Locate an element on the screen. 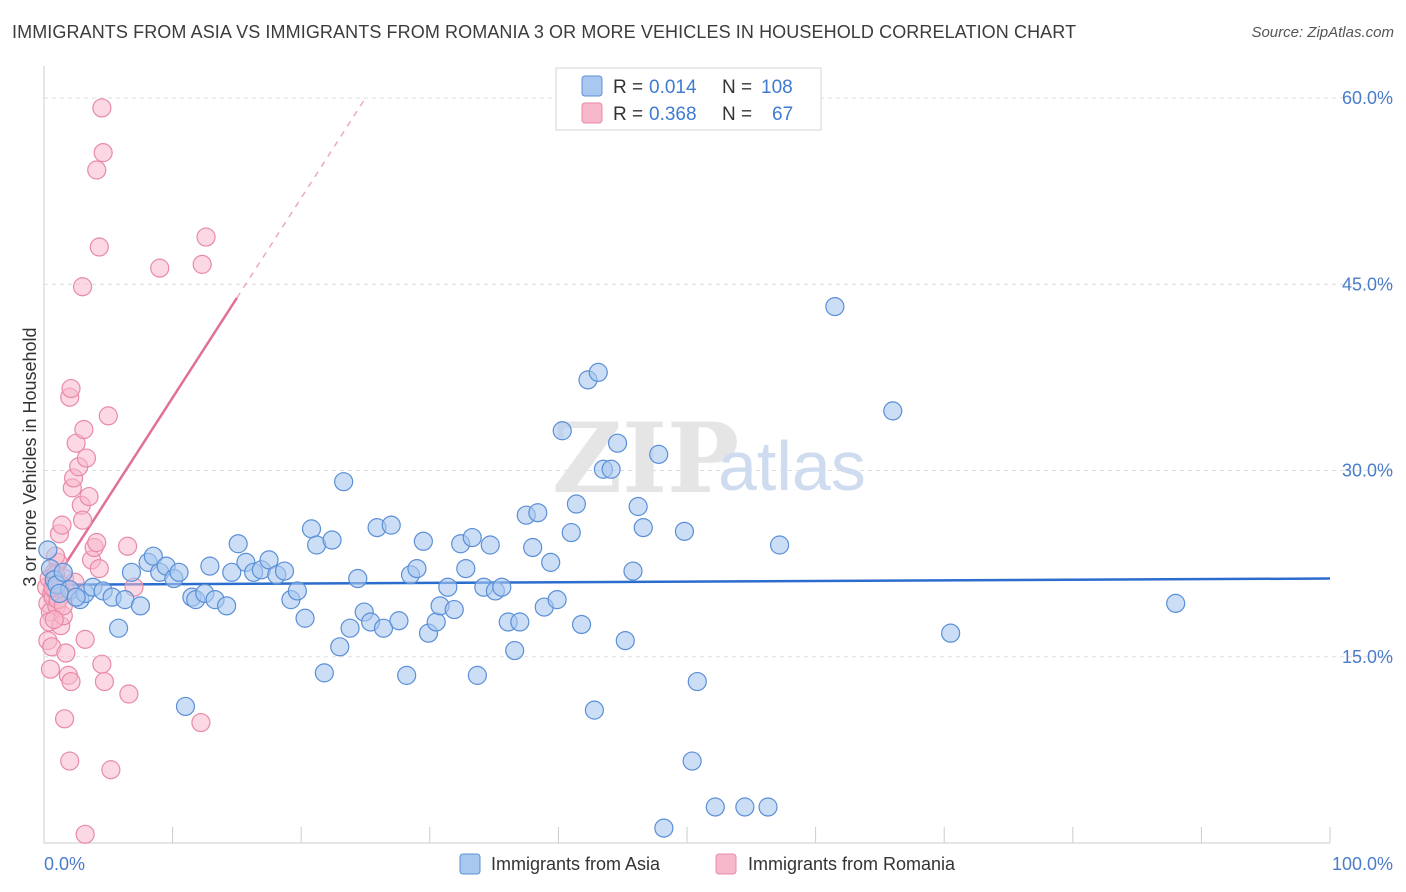 This screenshot has width=1406, height=892. chart-source: Source: ZipAtlas.com is located at coordinates (1322, 32).